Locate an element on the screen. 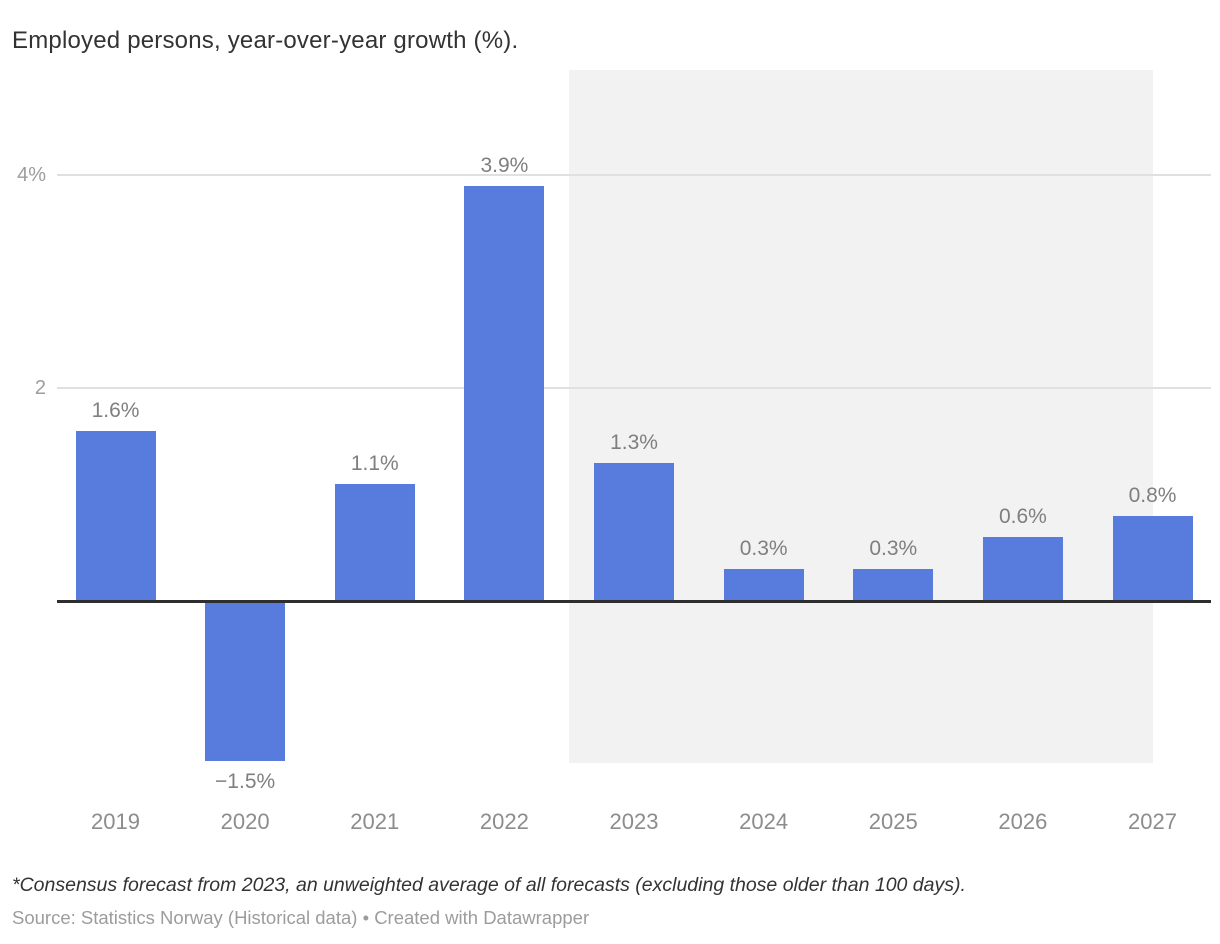  x-tick-label-2019: 2019 is located at coordinates (115, 821).